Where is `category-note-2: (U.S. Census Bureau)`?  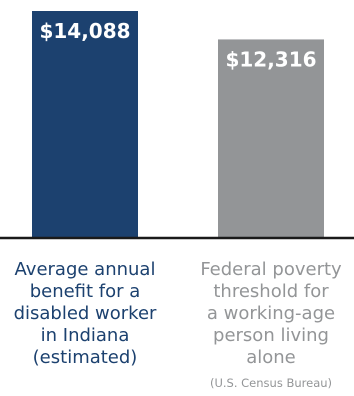
category-note-2: (U.S. Census Bureau) is located at coordinates (271, 383).